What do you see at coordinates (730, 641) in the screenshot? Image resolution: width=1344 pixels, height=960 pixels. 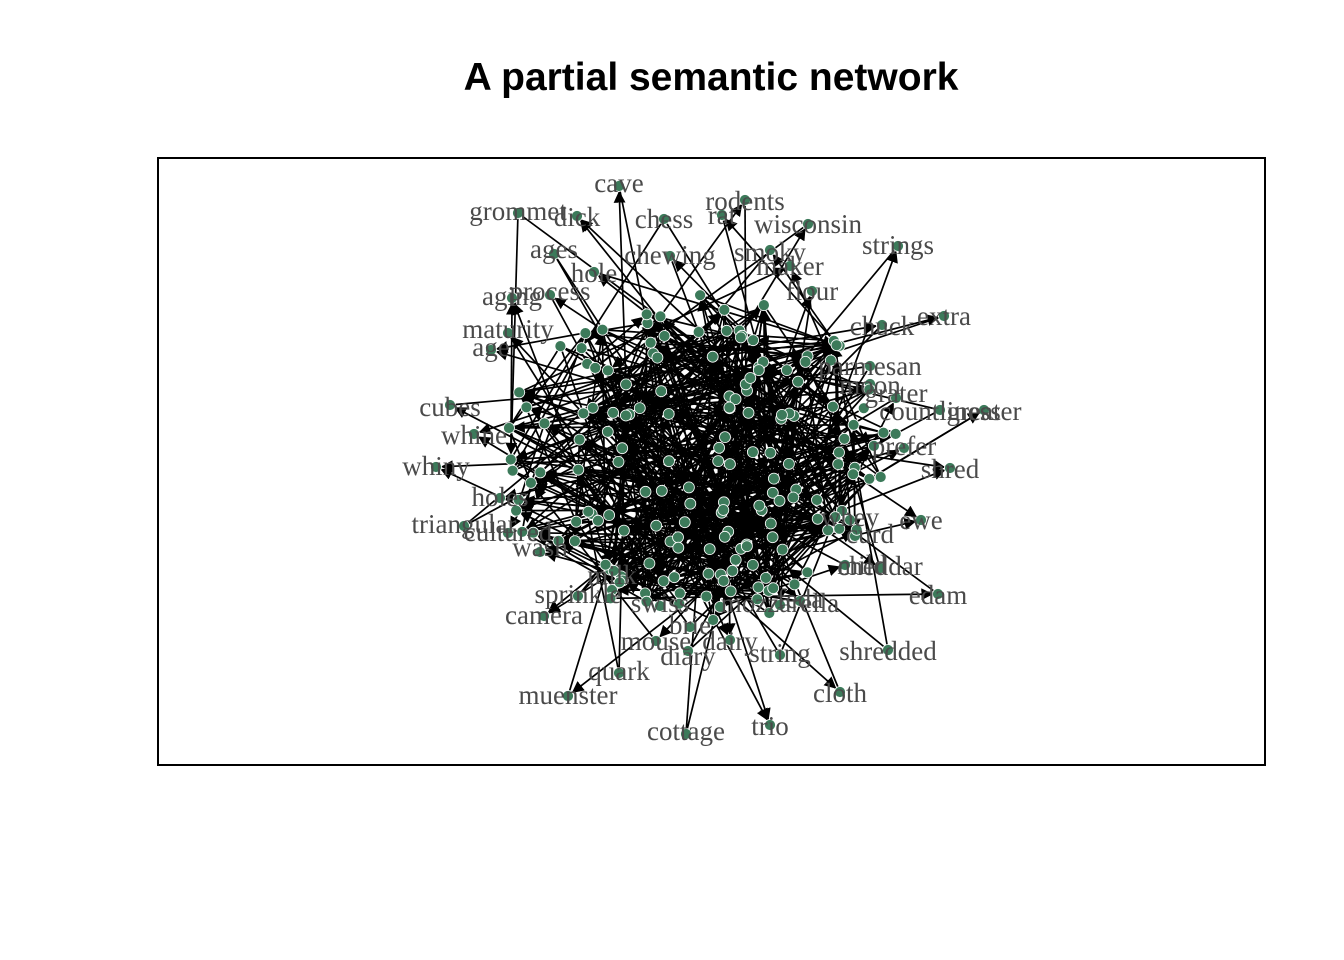 I see `node-label: dairy` at bounding box center [730, 641].